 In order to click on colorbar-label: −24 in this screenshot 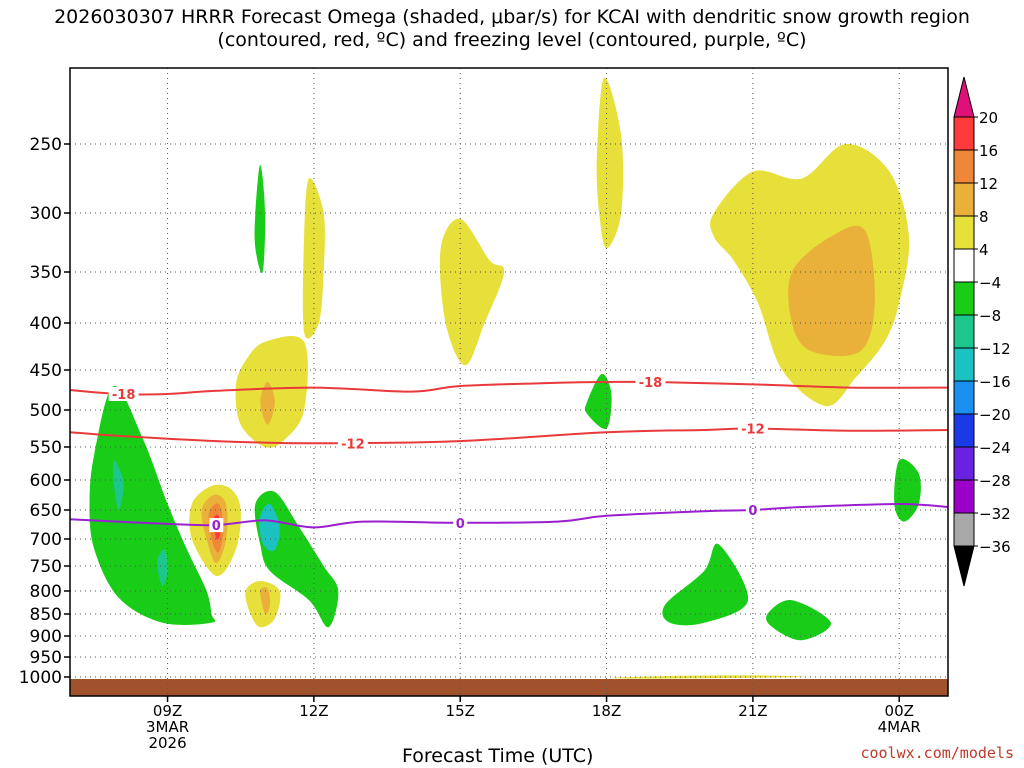, I will do `click(995, 448)`.